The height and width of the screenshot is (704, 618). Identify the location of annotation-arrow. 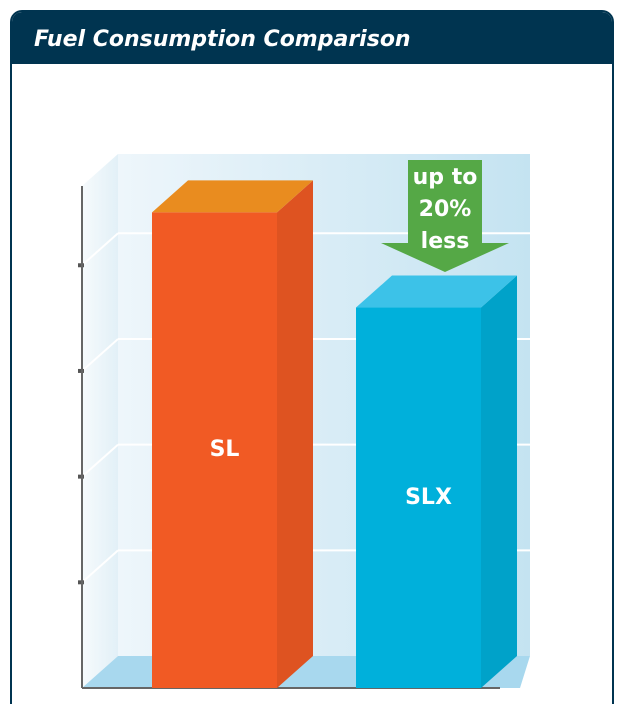
(445, 216).